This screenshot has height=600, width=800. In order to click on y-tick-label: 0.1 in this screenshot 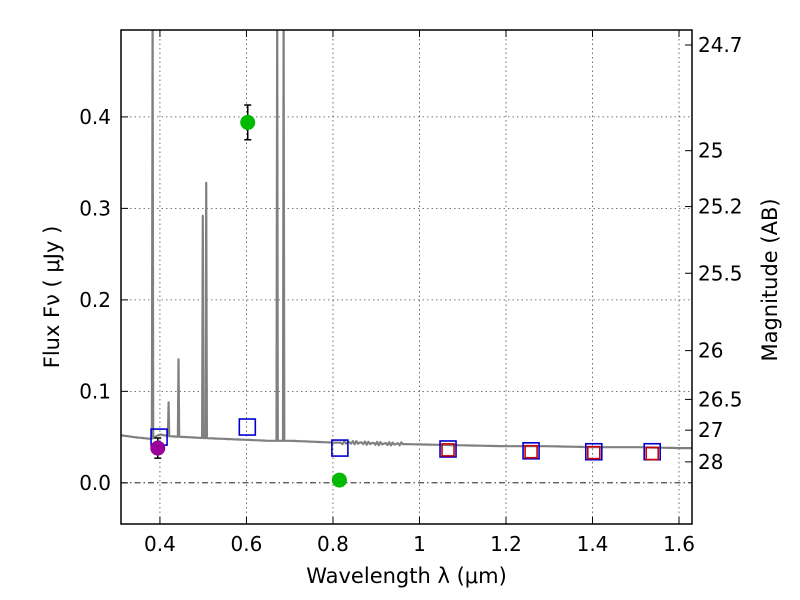, I will do `click(95, 391)`.